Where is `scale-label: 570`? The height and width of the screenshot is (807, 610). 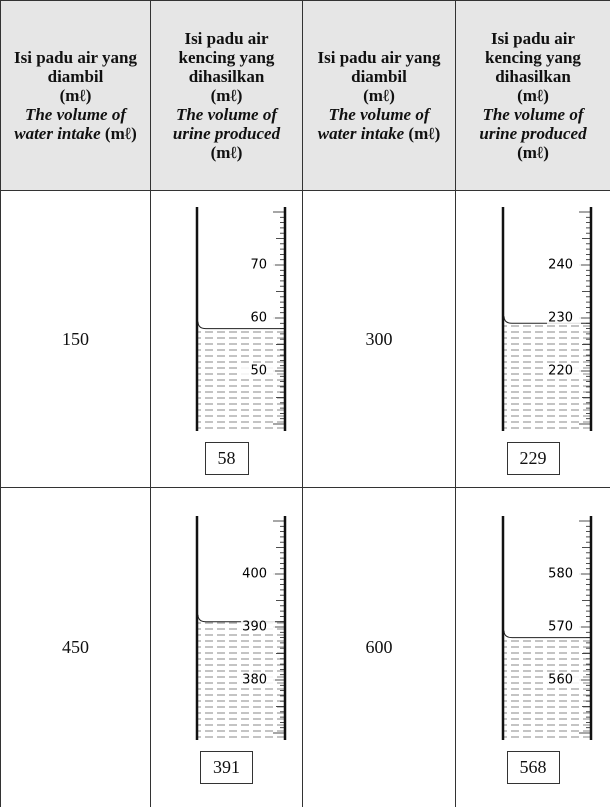 scale-label: 570 is located at coordinates (560, 626).